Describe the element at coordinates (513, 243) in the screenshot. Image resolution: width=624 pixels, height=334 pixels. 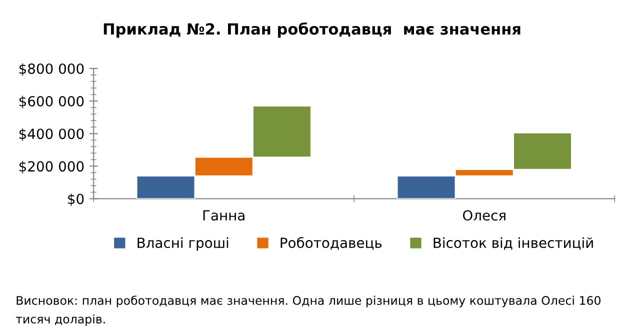
I see `legend-label: Вісоток від інвестицій` at that location.